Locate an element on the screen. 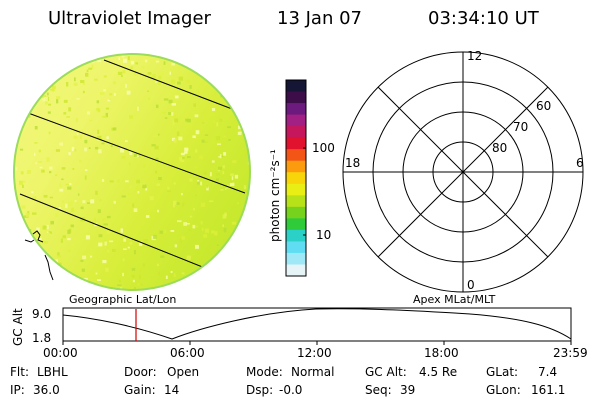 This screenshot has height=400, width=600. filter-label: Flt: is located at coordinates (19, 372).